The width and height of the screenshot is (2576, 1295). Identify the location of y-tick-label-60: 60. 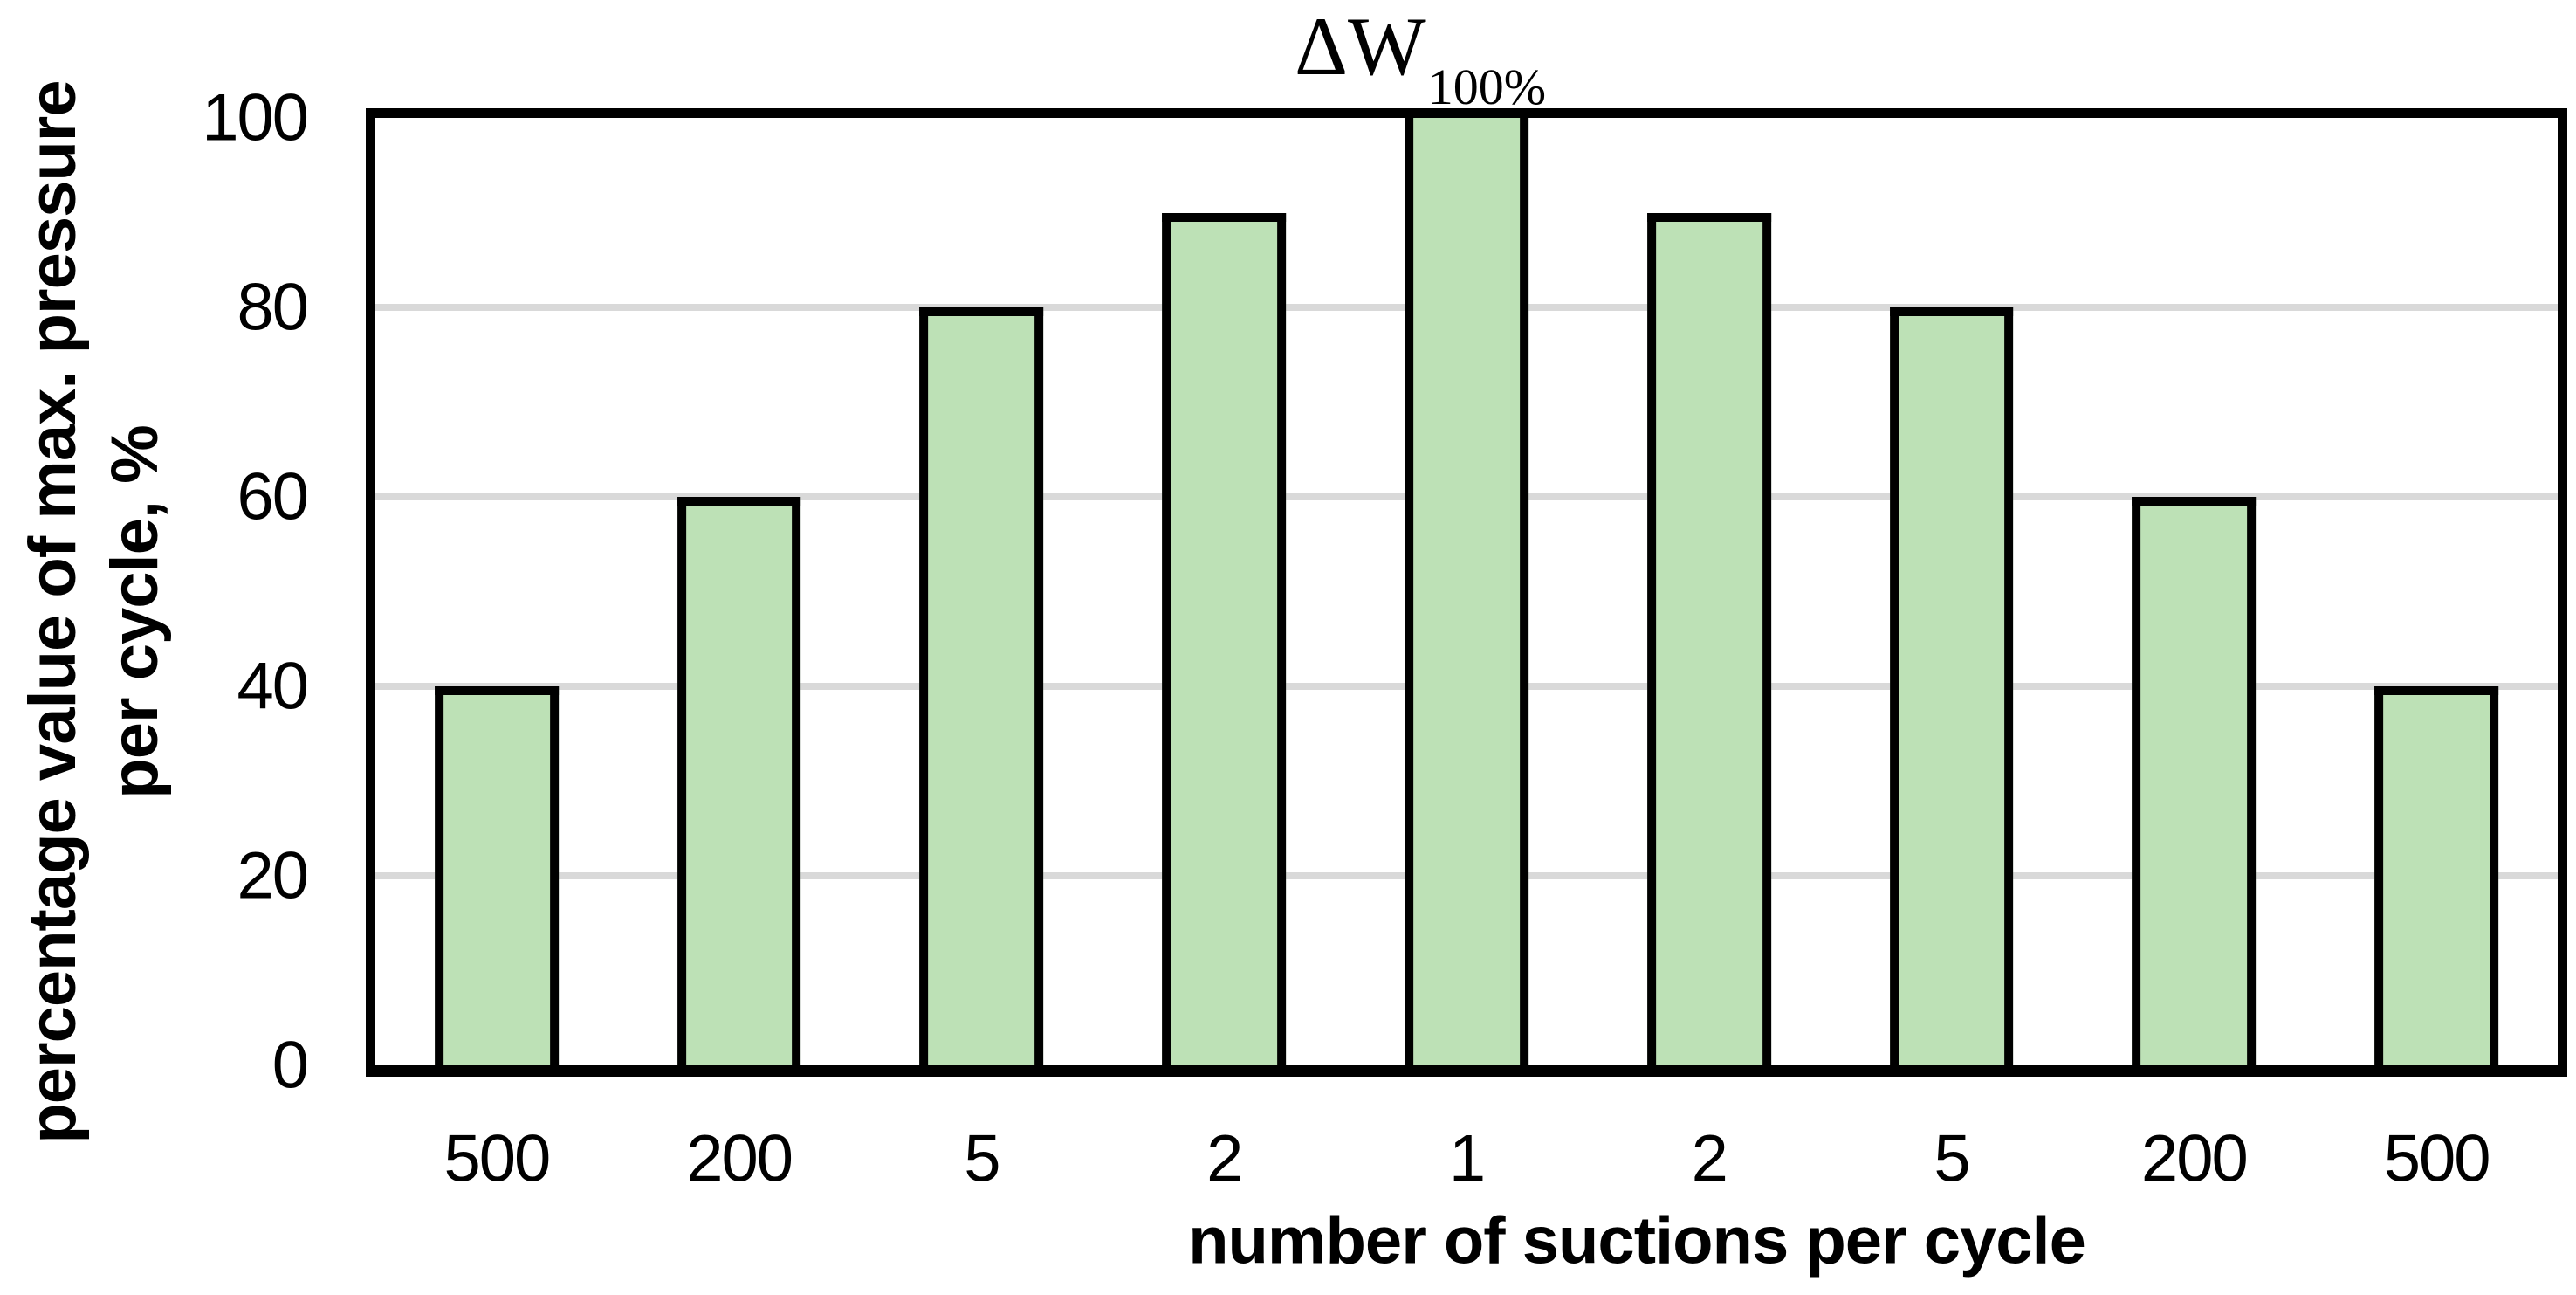
(273, 496).